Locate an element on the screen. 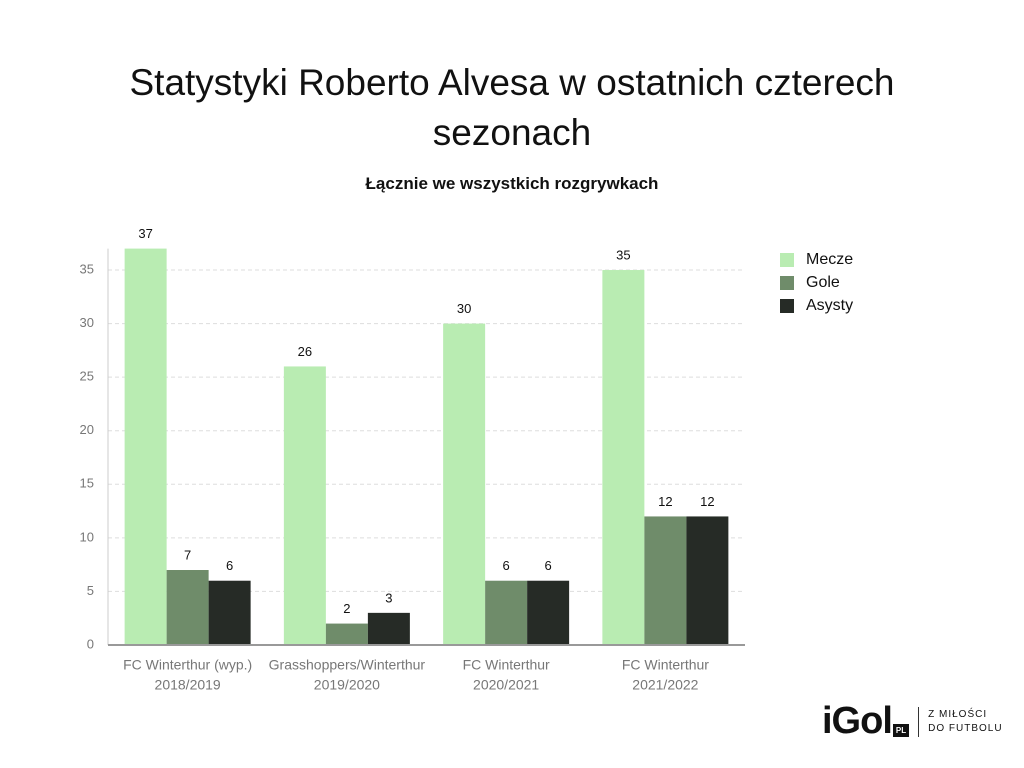 This screenshot has width=1024, height=768. x-tick-label: 2018/2019 is located at coordinates (188, 685).